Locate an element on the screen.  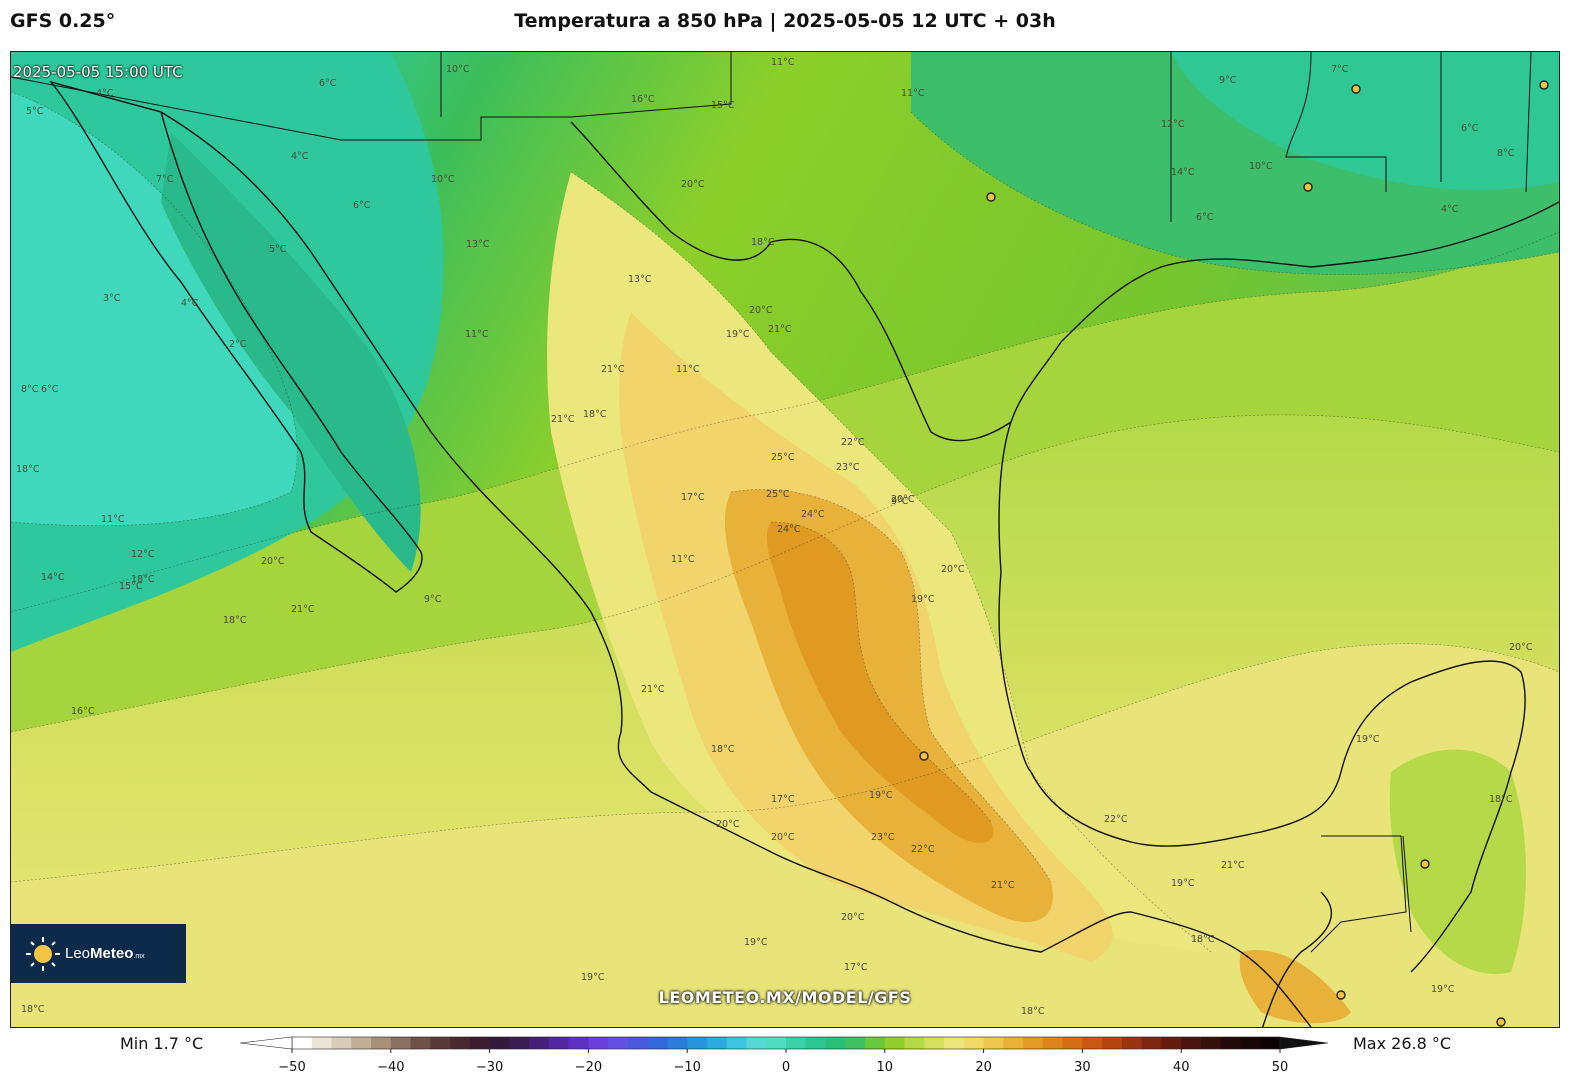
contour-label: 3°C is located at coordinates (112, 298).